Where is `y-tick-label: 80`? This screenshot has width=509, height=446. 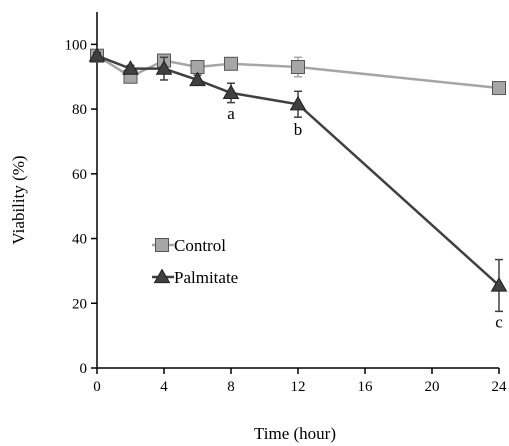 y-tick-label: 80 is located at coordinates (79, 110).